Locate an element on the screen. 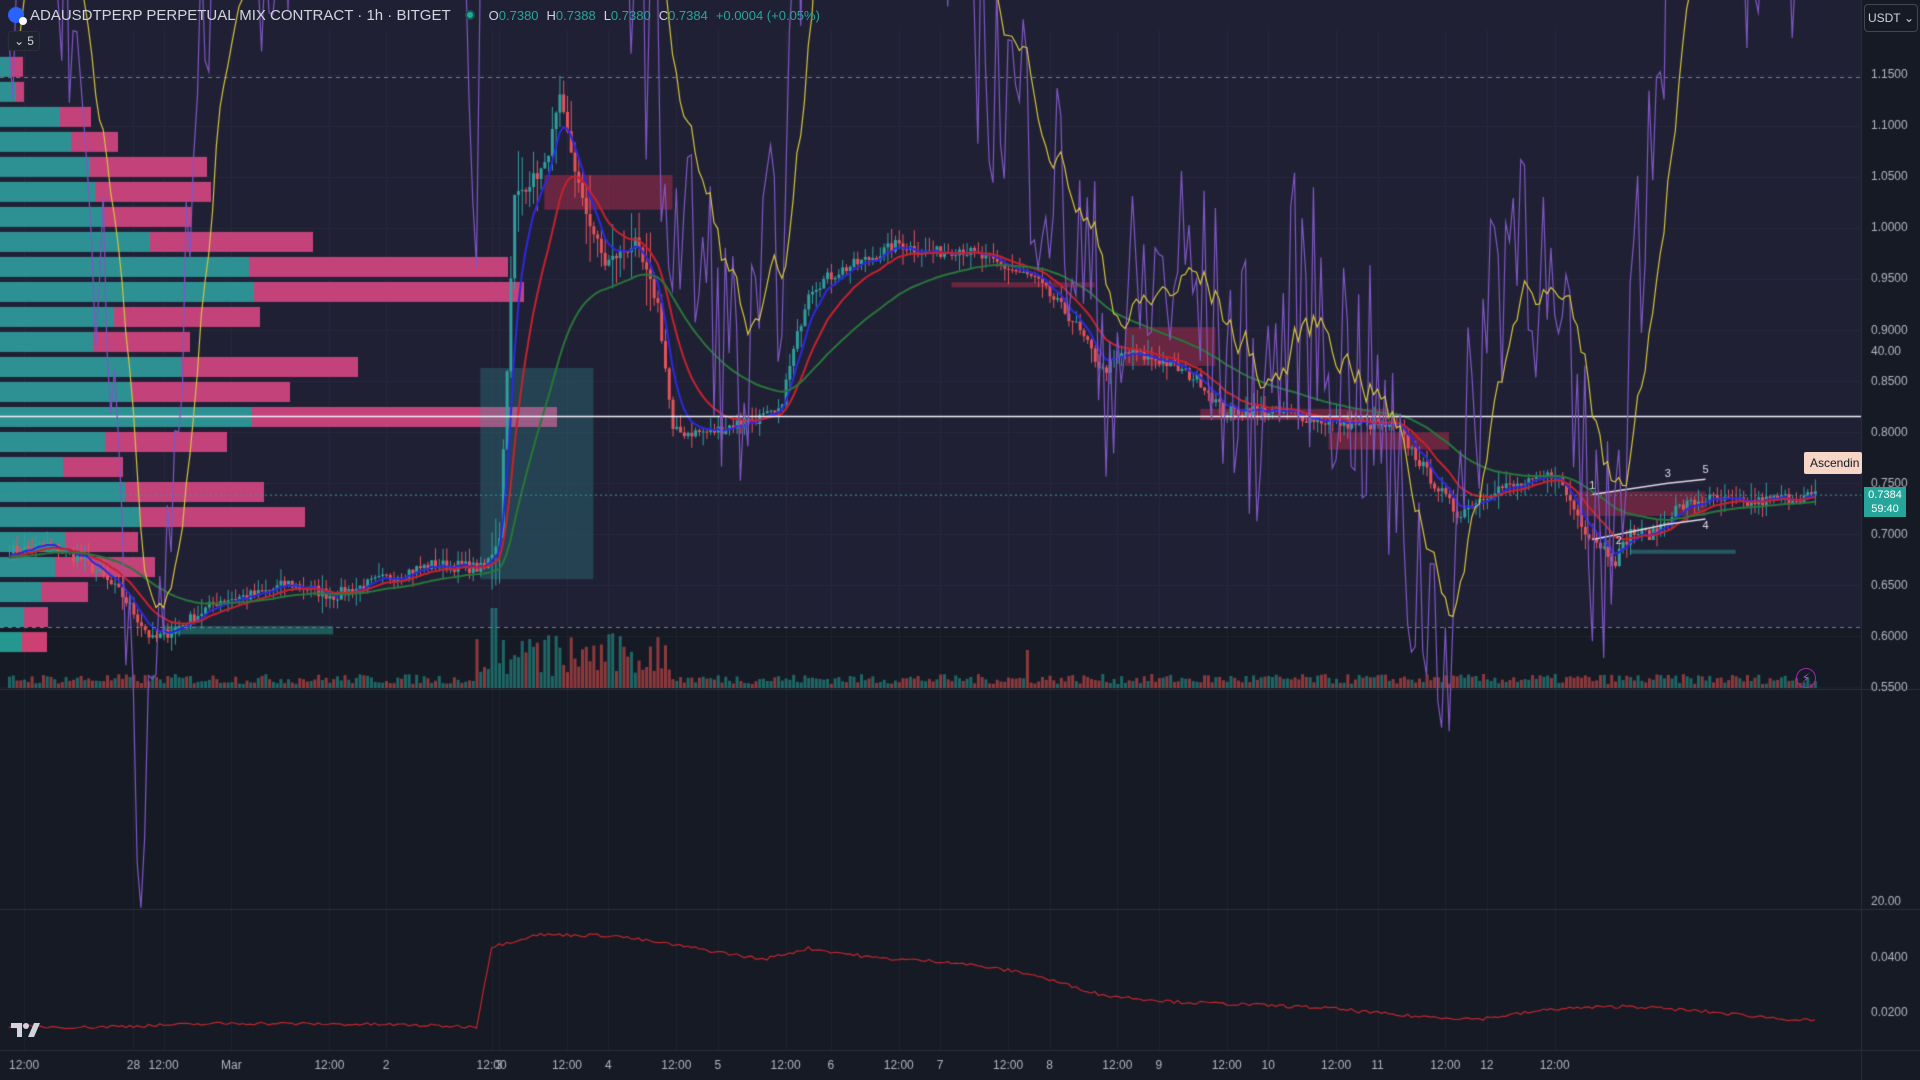 The height and width of the screenshot is (1080, 1920). ohlc-low: L0.7380 is located at coordinates (627, 15).